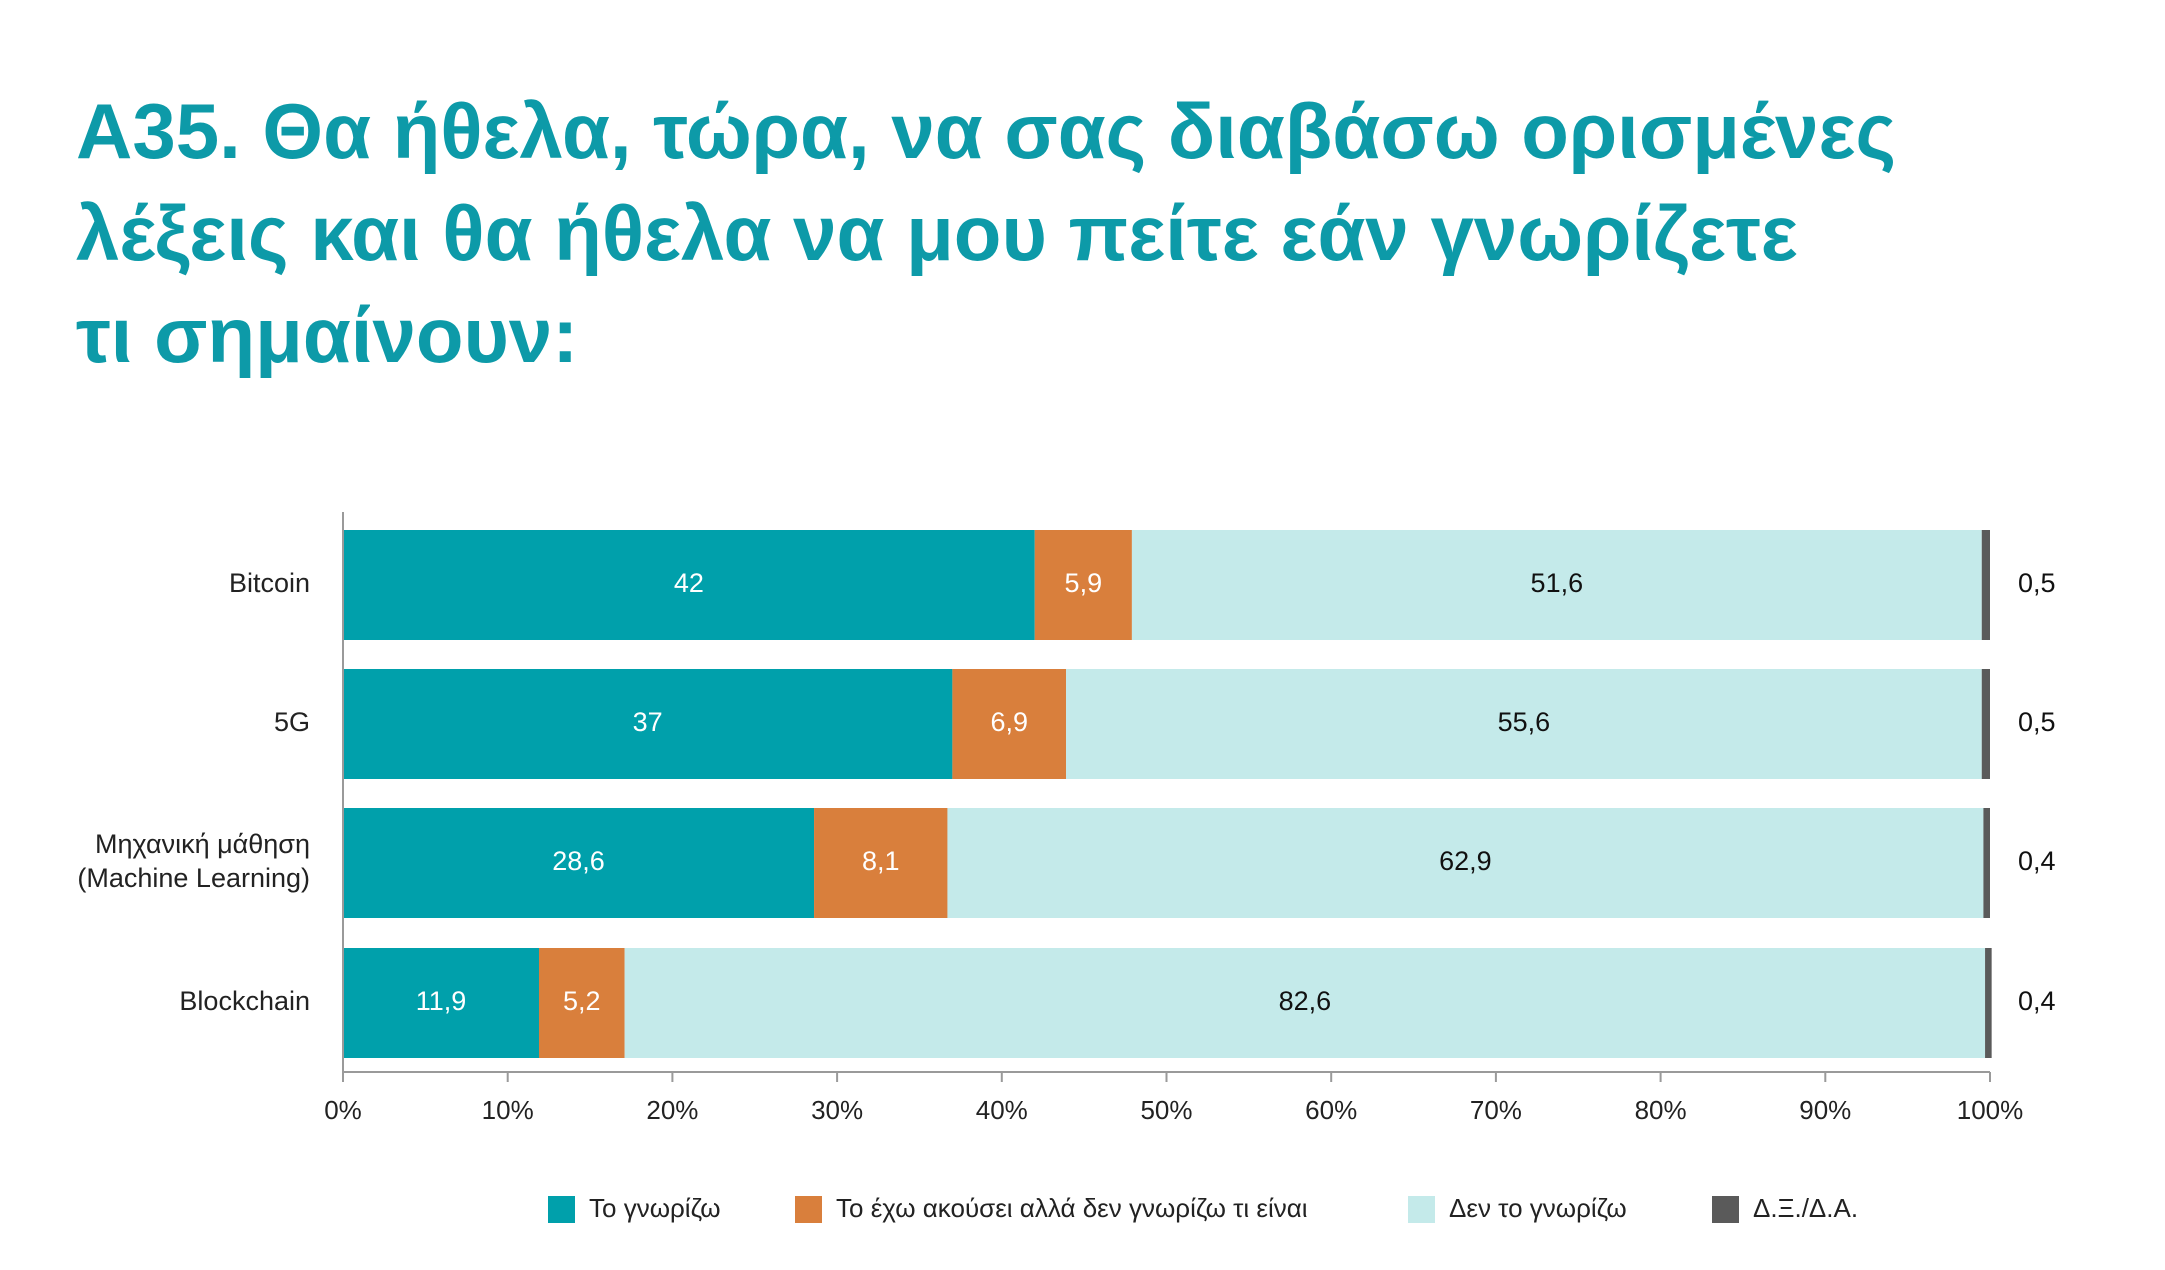 This screenshot has width=2165, height=1270. What do you see at coordinates (327, 335) in the screenshot?
I see `chart-title-line: τι σημαίνουν:` at bounding box center [327, 335].